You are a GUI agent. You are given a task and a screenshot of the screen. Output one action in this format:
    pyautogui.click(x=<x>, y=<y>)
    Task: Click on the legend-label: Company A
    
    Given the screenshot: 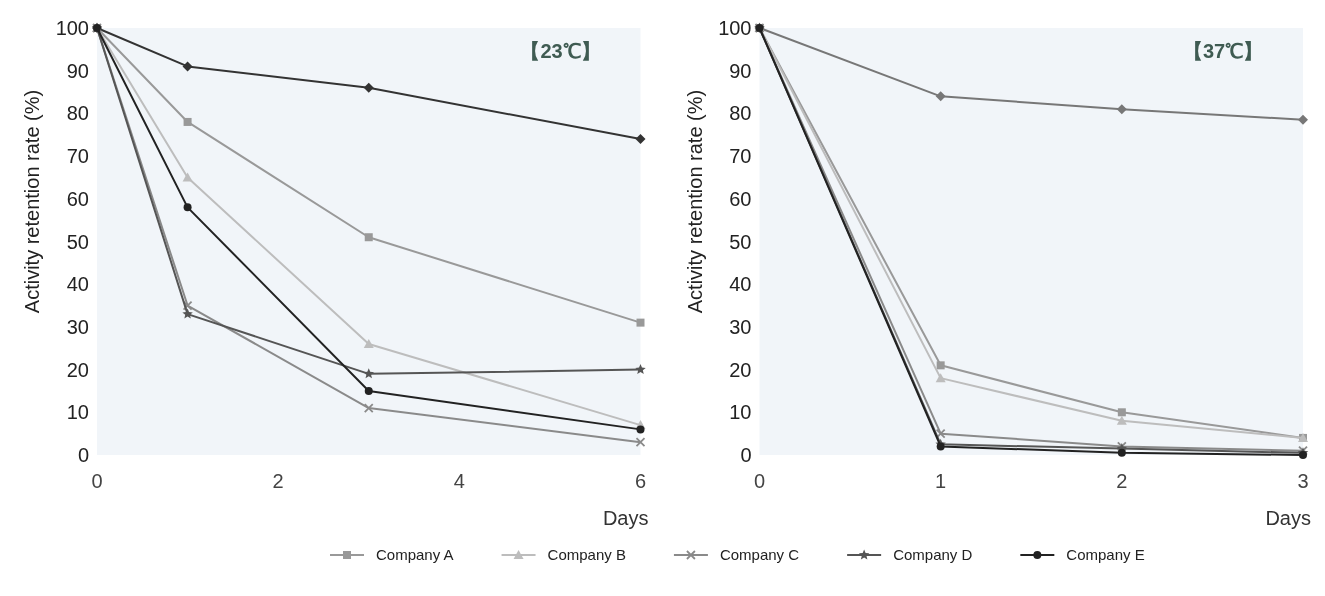 What is the action you would take?
    pyautogui.click(x=415, y=554)
    